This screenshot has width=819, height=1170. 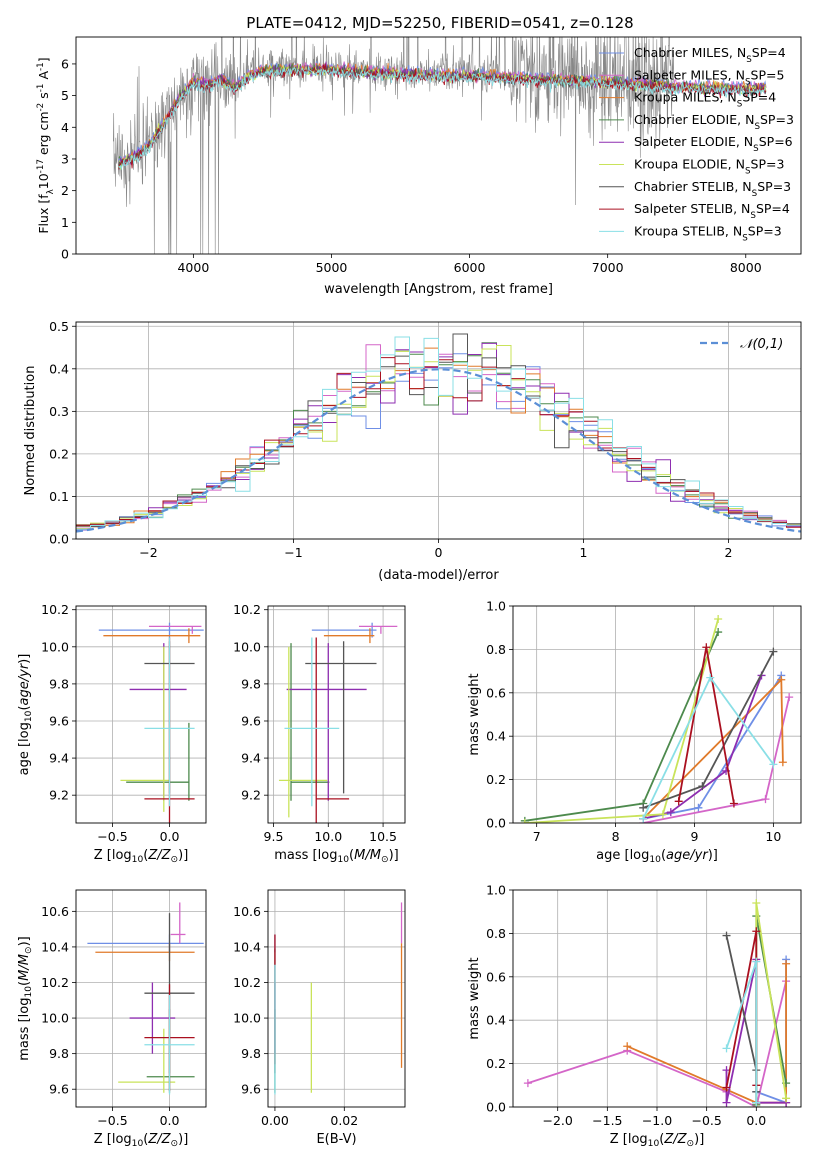 What do you see at coordinates (65, 158) in the screenshot?
I see `spectrum-ytick-label: 3` at bounding box center [65, 158].